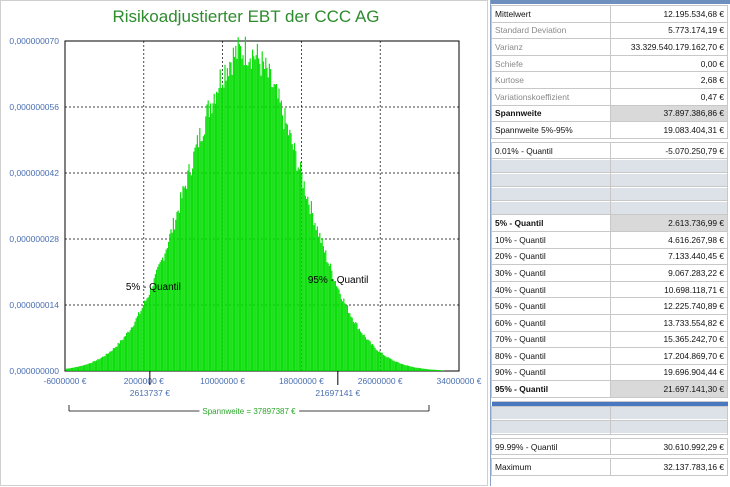 Image resolution: width=730 pixels, height=487 pixels. Describe the element at coordinates (669, 389) in the screenshot. I see `stat-value: 21.697.141,30 €` at that location.